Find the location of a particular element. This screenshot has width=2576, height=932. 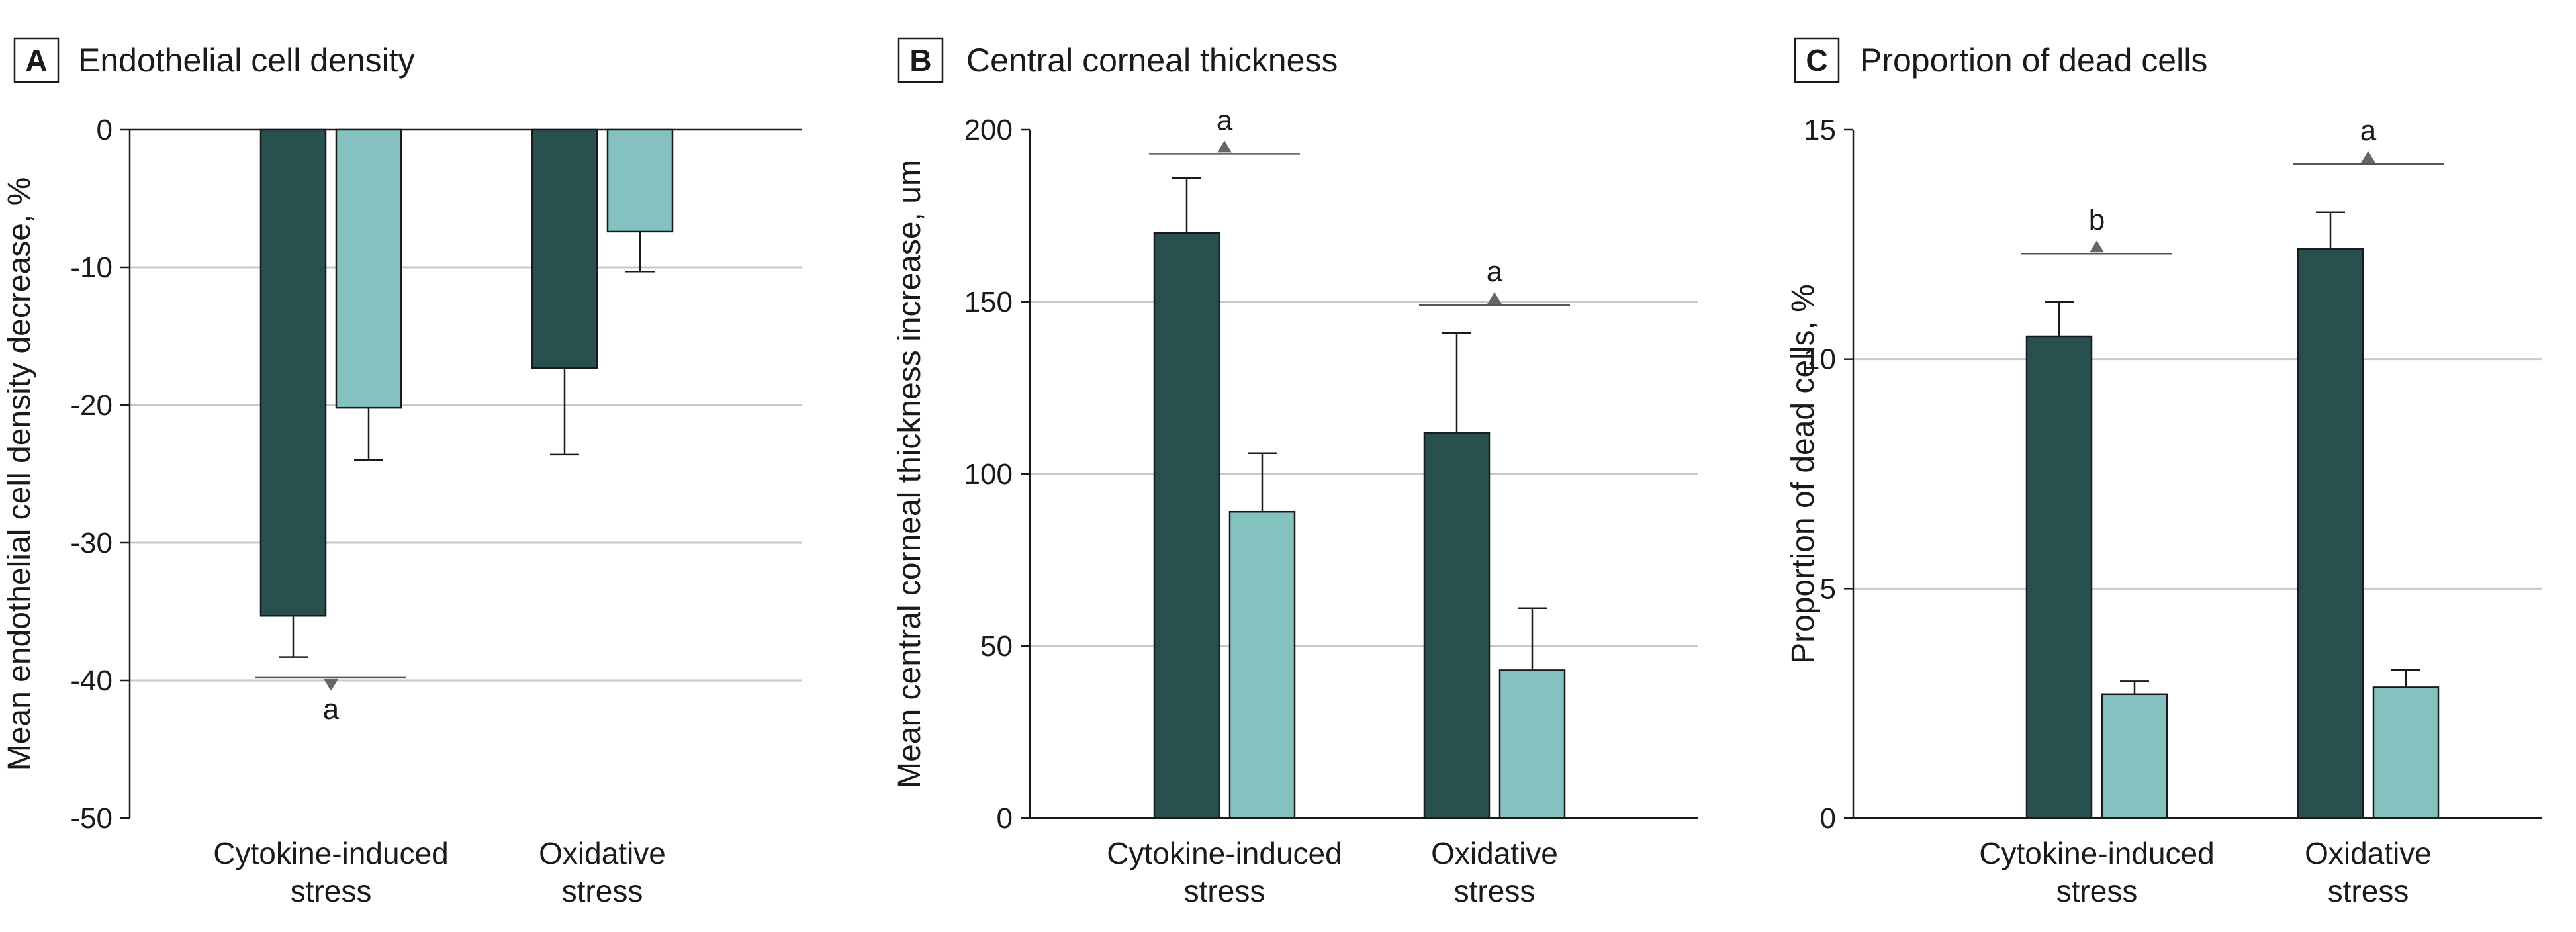

panel-title: Central corneal thickness is located at coordinates (1152, 61).